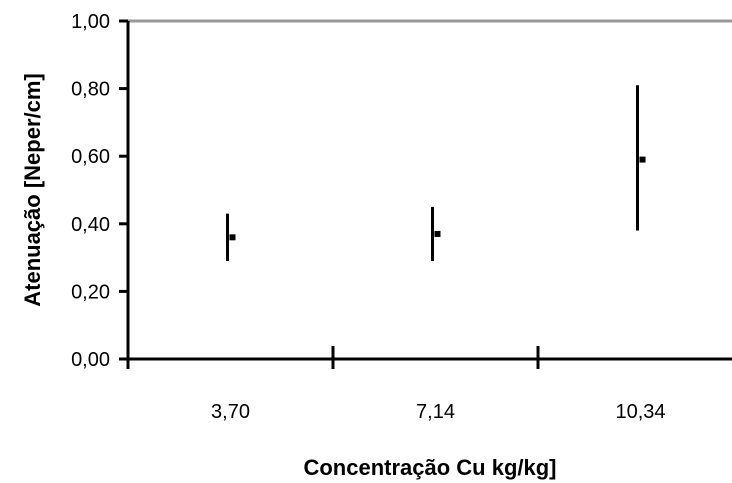 The width and height of the screenshot is (732, 483). I want to click on y-tick-label: 0,20, so click(90, 292).